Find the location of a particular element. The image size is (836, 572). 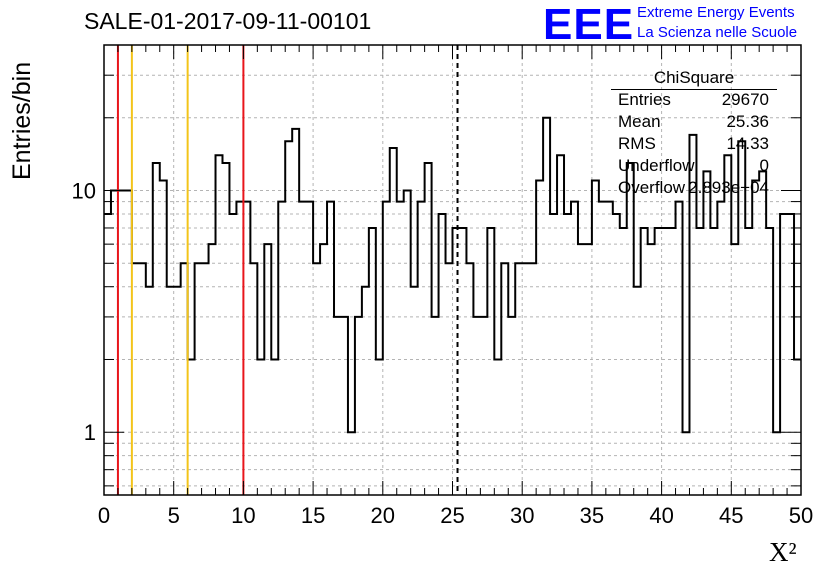

y-tick-label: 10 is located at coordinates (84, 191).